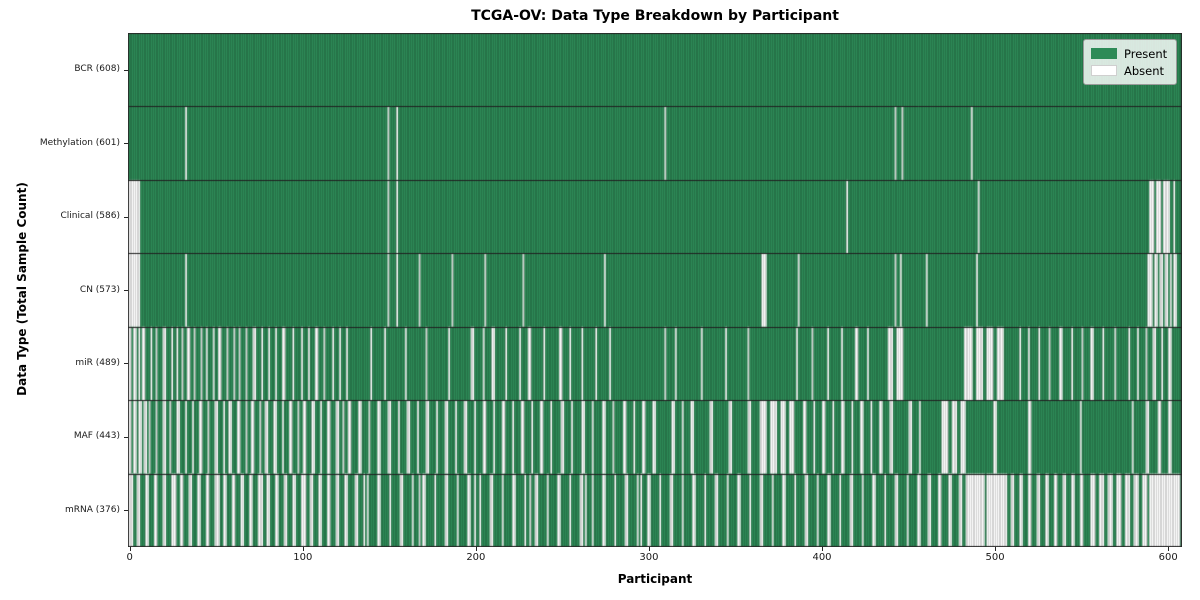  What do you see at coordinates (649, 557) in the screenshot?
I see `x-tick-label-300: 300` at bounding box center [649, 557].